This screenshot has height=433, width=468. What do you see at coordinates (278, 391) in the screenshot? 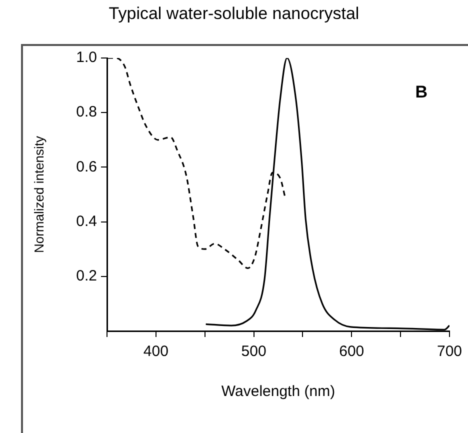
I see `x-axis-title: Wavelength (nm)` at bounding box center [278, 391].